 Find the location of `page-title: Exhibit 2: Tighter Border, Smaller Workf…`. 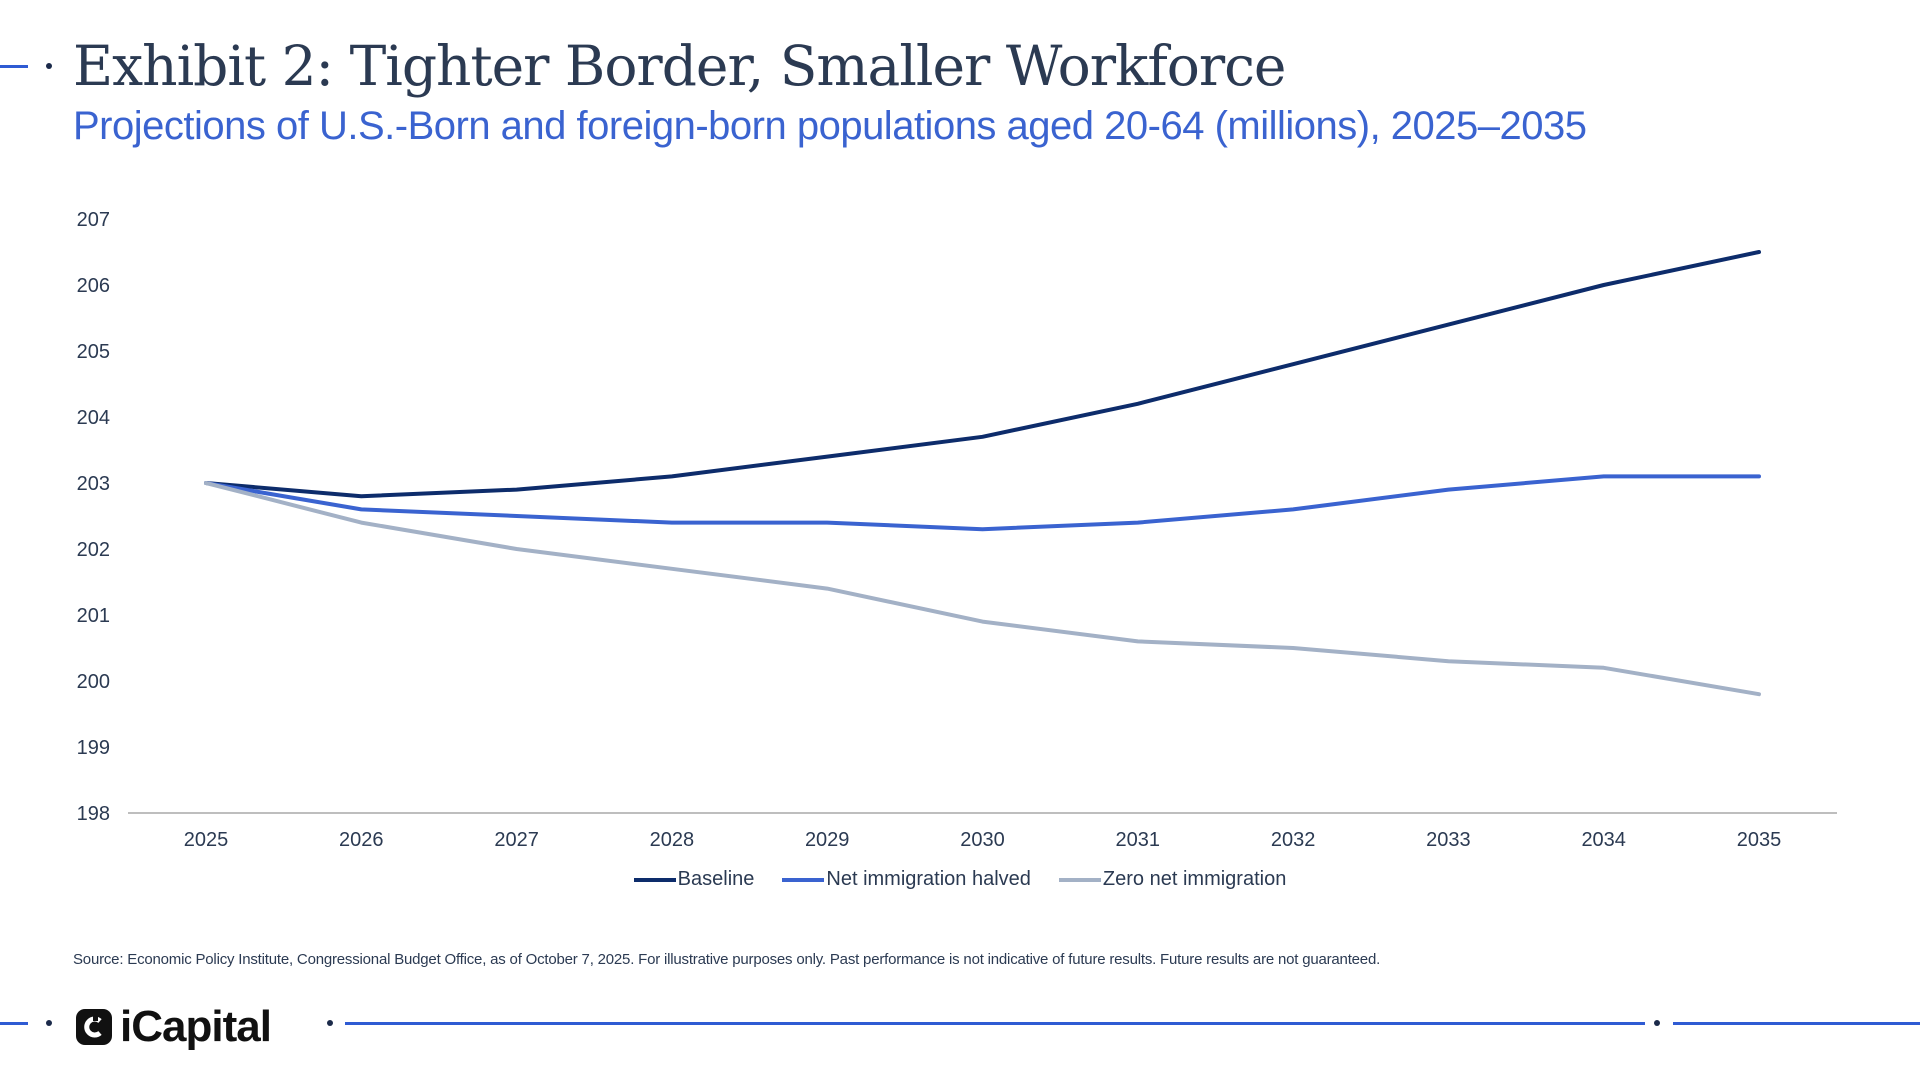

page-title: Exhibit 2: Tighter Border, Smaller Workf… is located at coordinates (679, 66).